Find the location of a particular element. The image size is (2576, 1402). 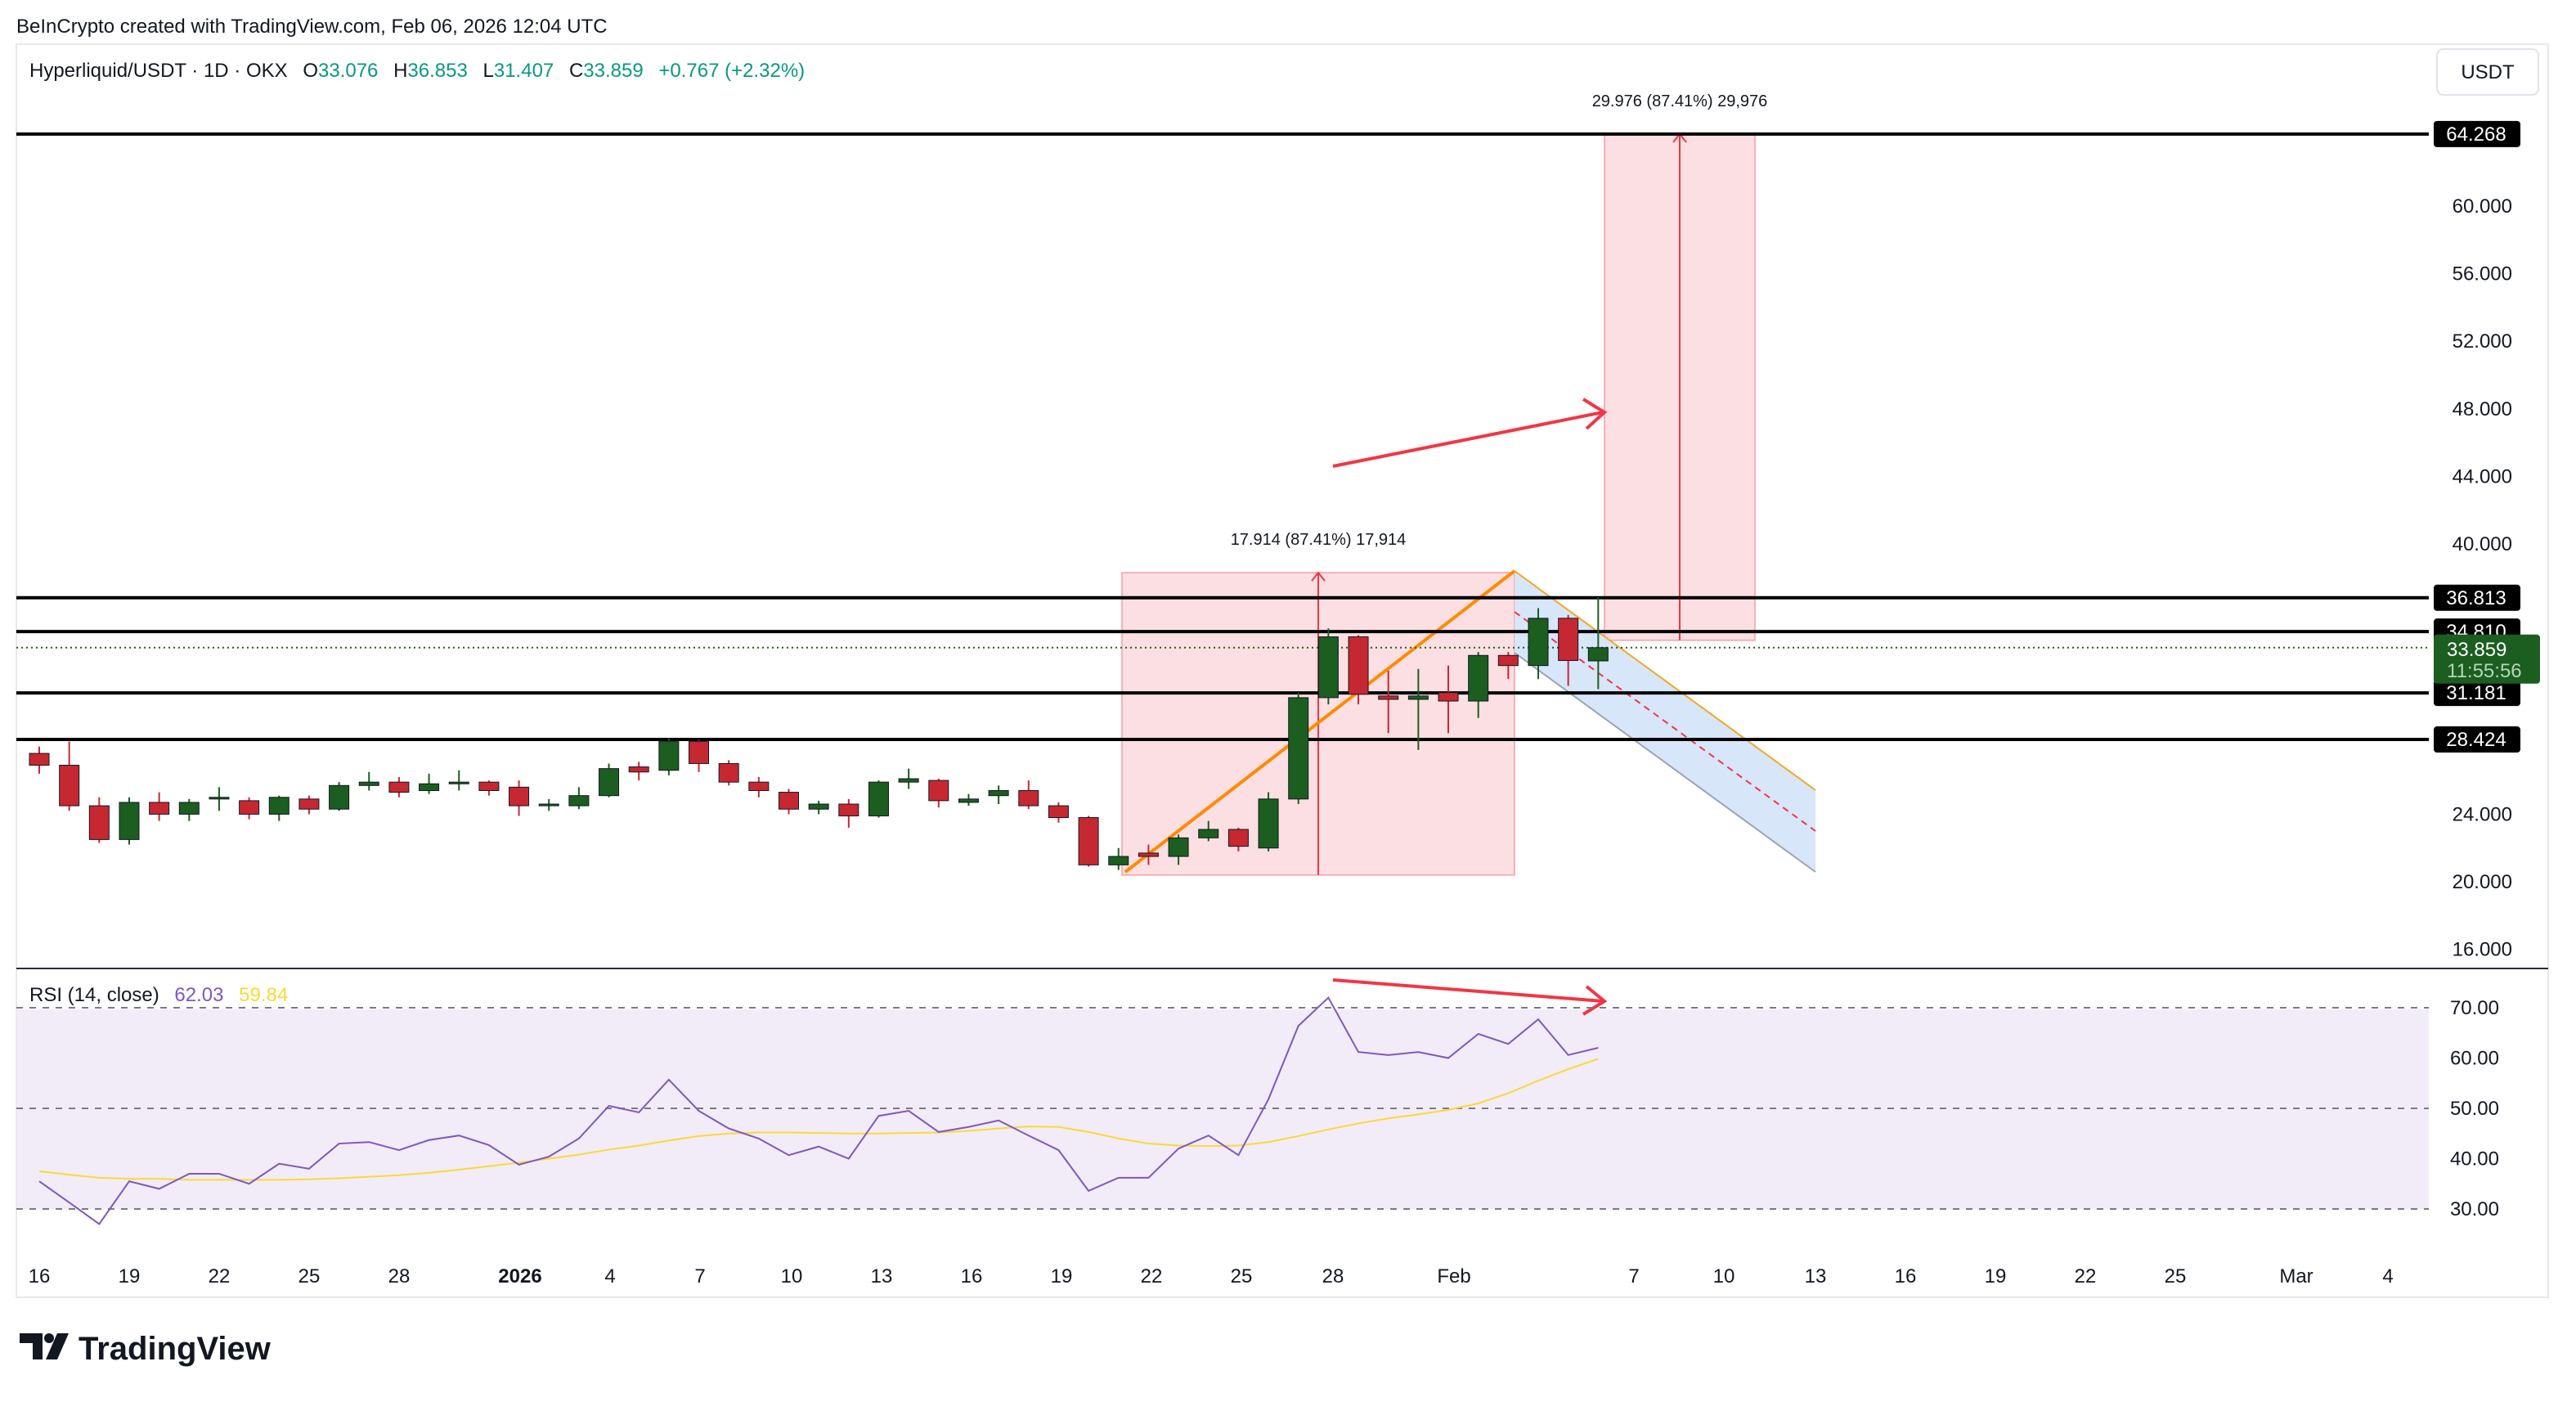

rsi-ma-value: 59.84 is located at coordinates (264, 995).